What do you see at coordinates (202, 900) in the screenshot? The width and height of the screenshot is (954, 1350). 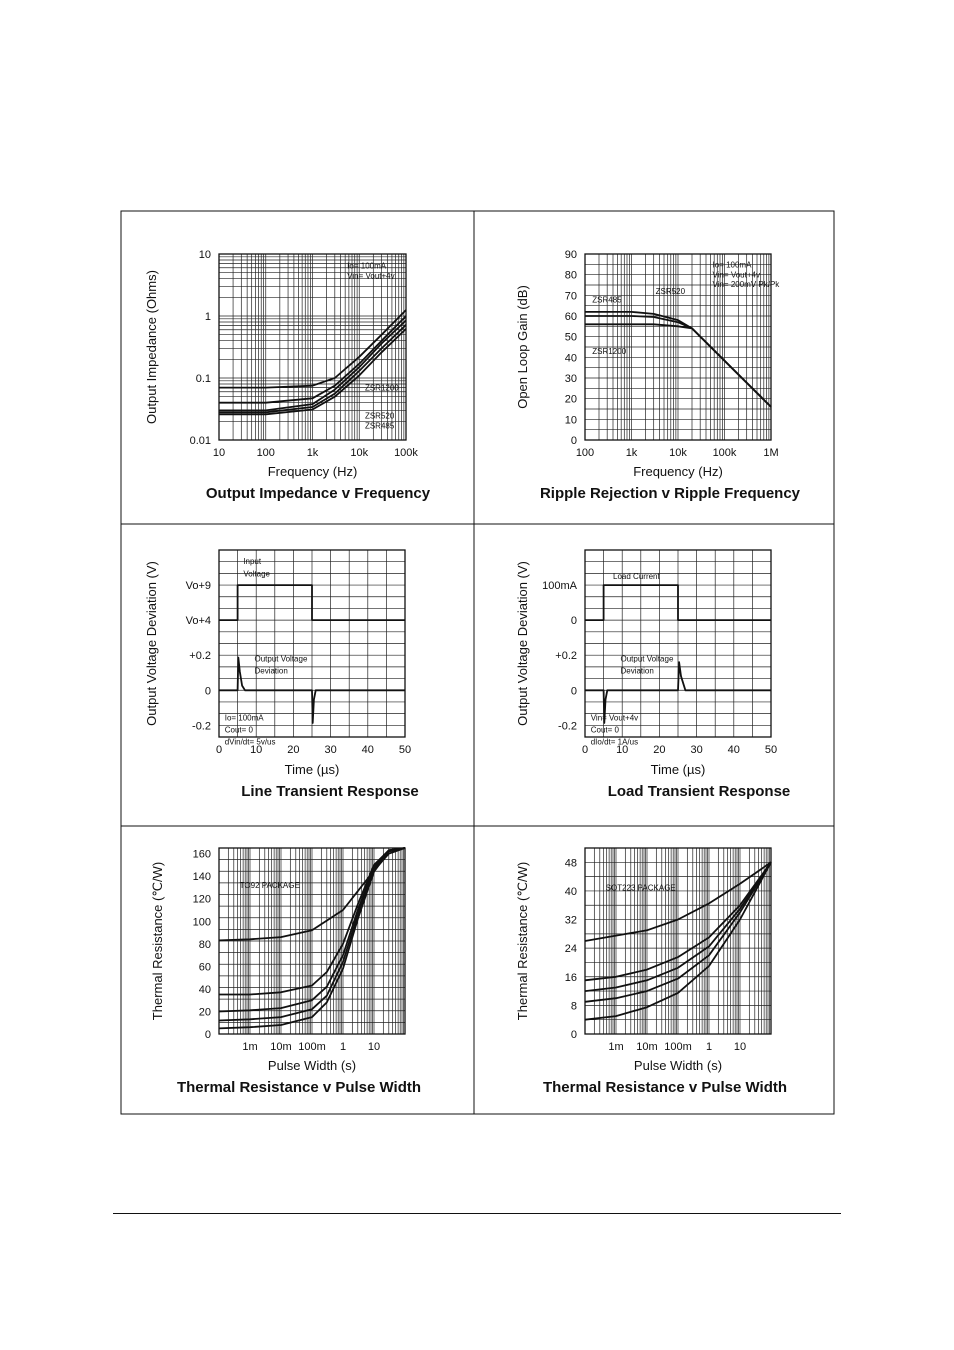 I see `y-tick-label: 120` at bounding box center [202, 900].